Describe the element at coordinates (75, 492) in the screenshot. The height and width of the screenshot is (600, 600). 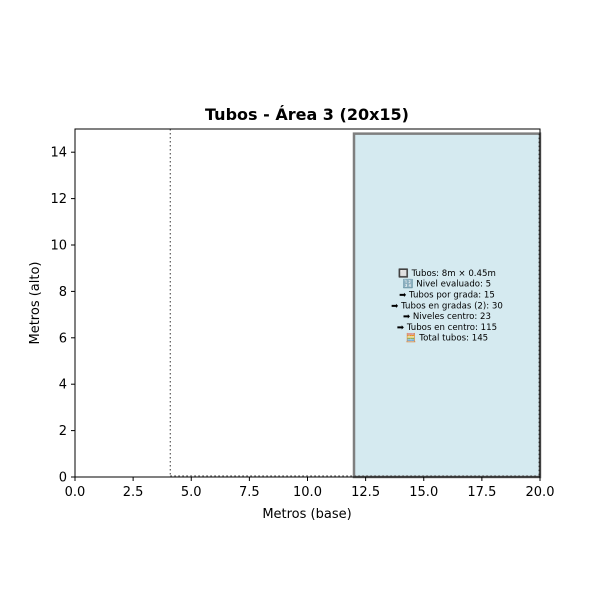
I see `x-tick-label: 0.0` at that location.